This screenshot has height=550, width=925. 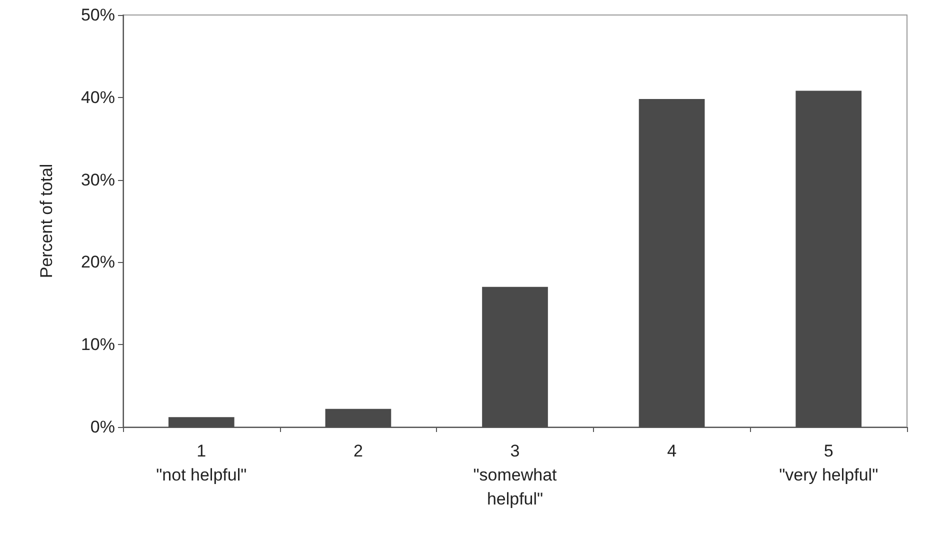 What do you see at coordinates (672, 451) in the screenshot?
I see `x-tick-label: 4` at bounding box center [672, 451].